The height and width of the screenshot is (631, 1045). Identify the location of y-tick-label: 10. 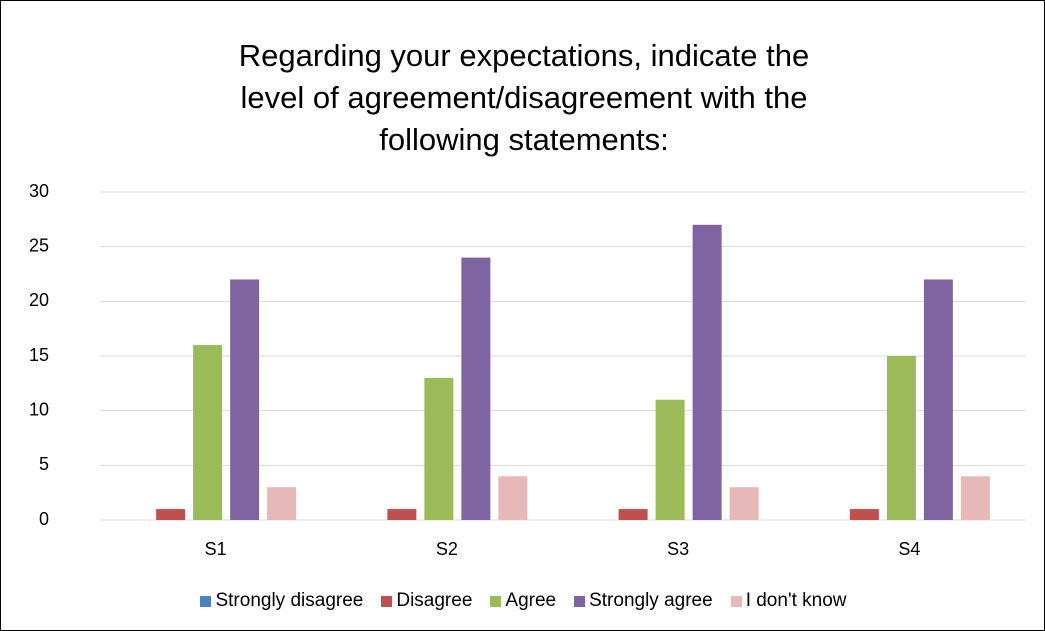
(39, 409).